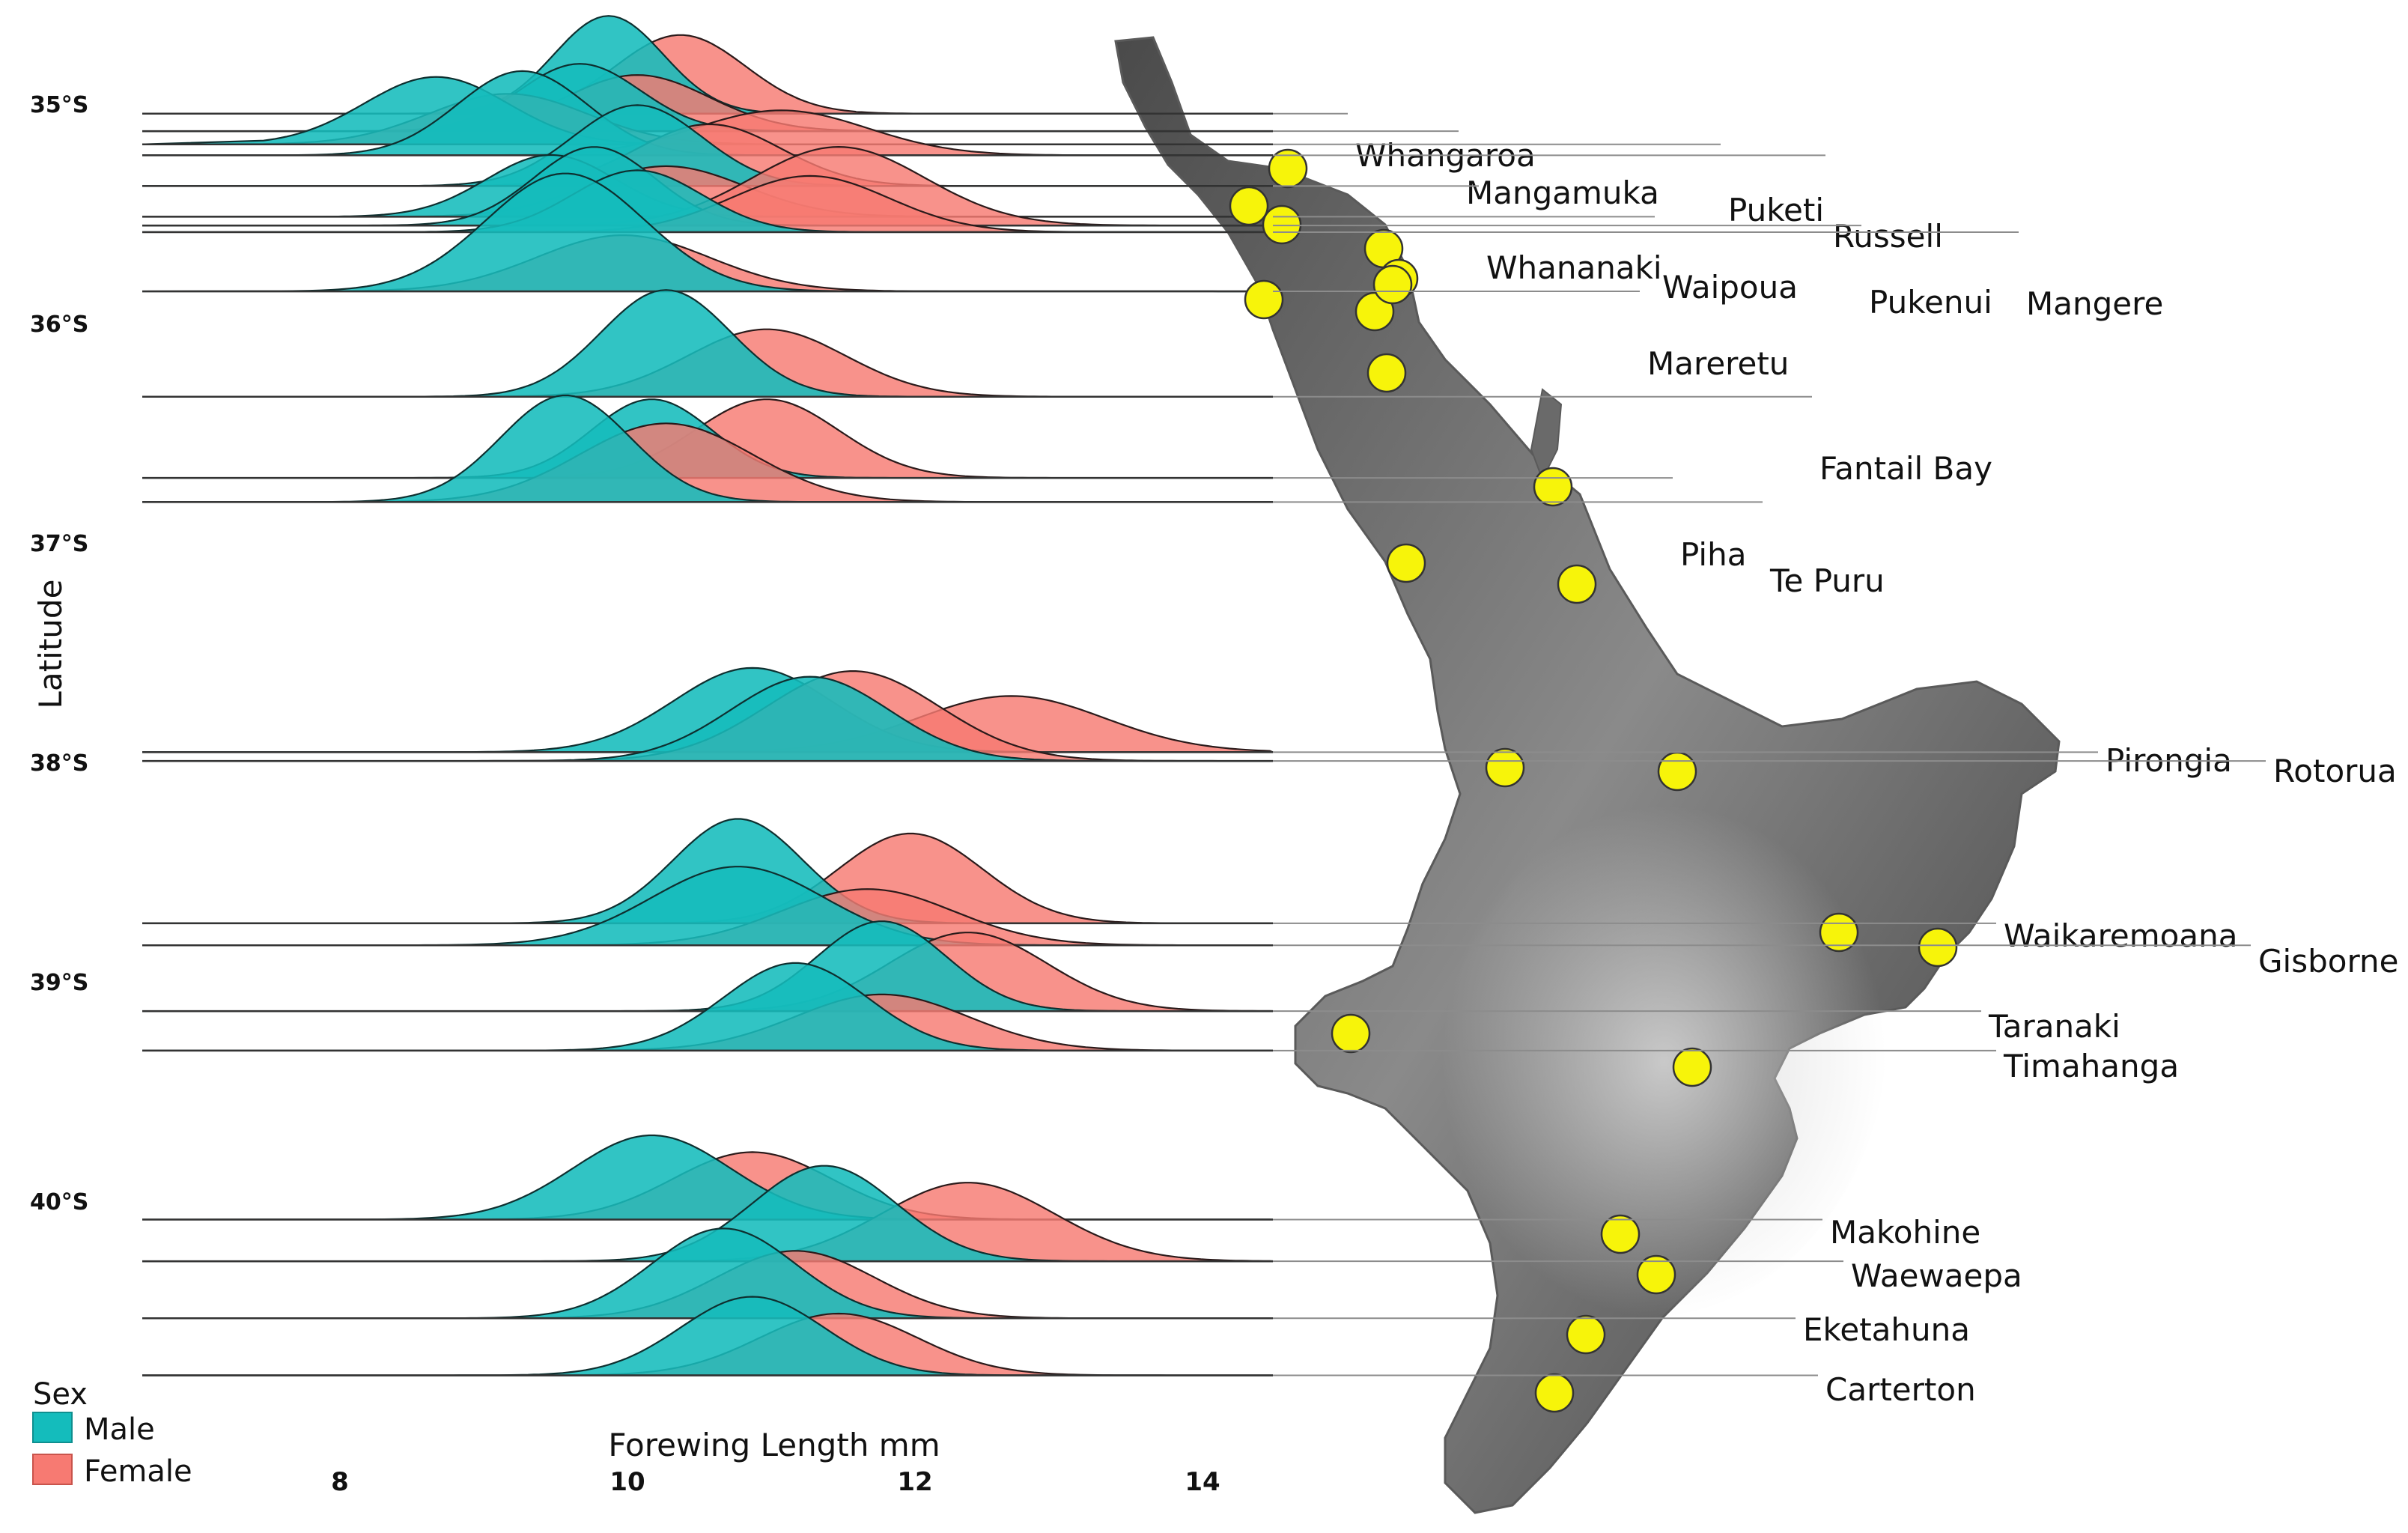 This screenshot has width=2408, height=1533. I want to click on site-label: Eketahuna, so click(1887, 1329).